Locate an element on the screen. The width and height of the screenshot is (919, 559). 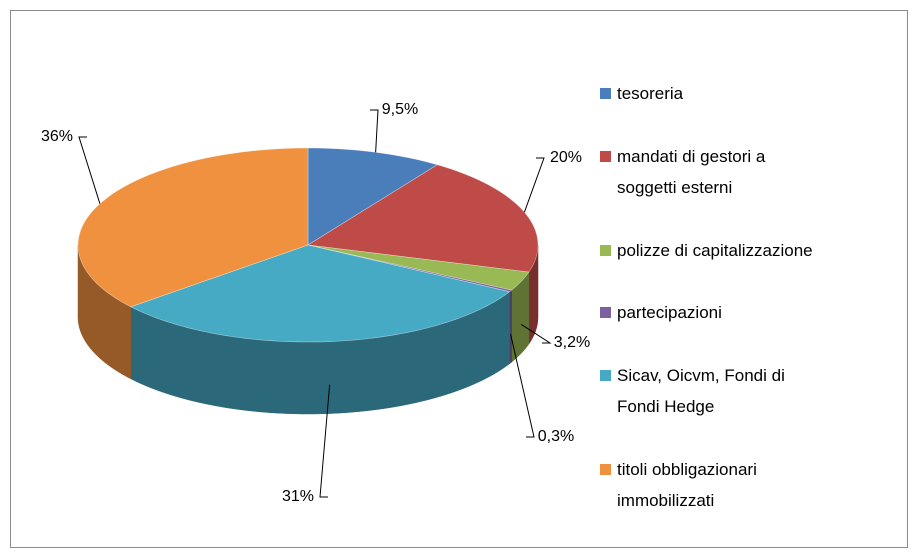
legend-label: polizze di capitalizzazione is located at coordinates (715, 250).